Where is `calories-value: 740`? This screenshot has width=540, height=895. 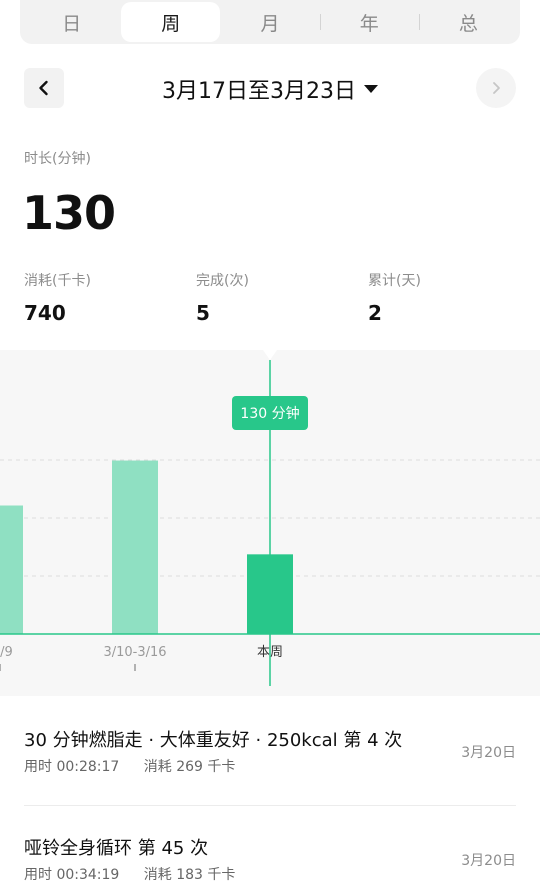
calories-value: 740 is located at coordinates (45, 313).